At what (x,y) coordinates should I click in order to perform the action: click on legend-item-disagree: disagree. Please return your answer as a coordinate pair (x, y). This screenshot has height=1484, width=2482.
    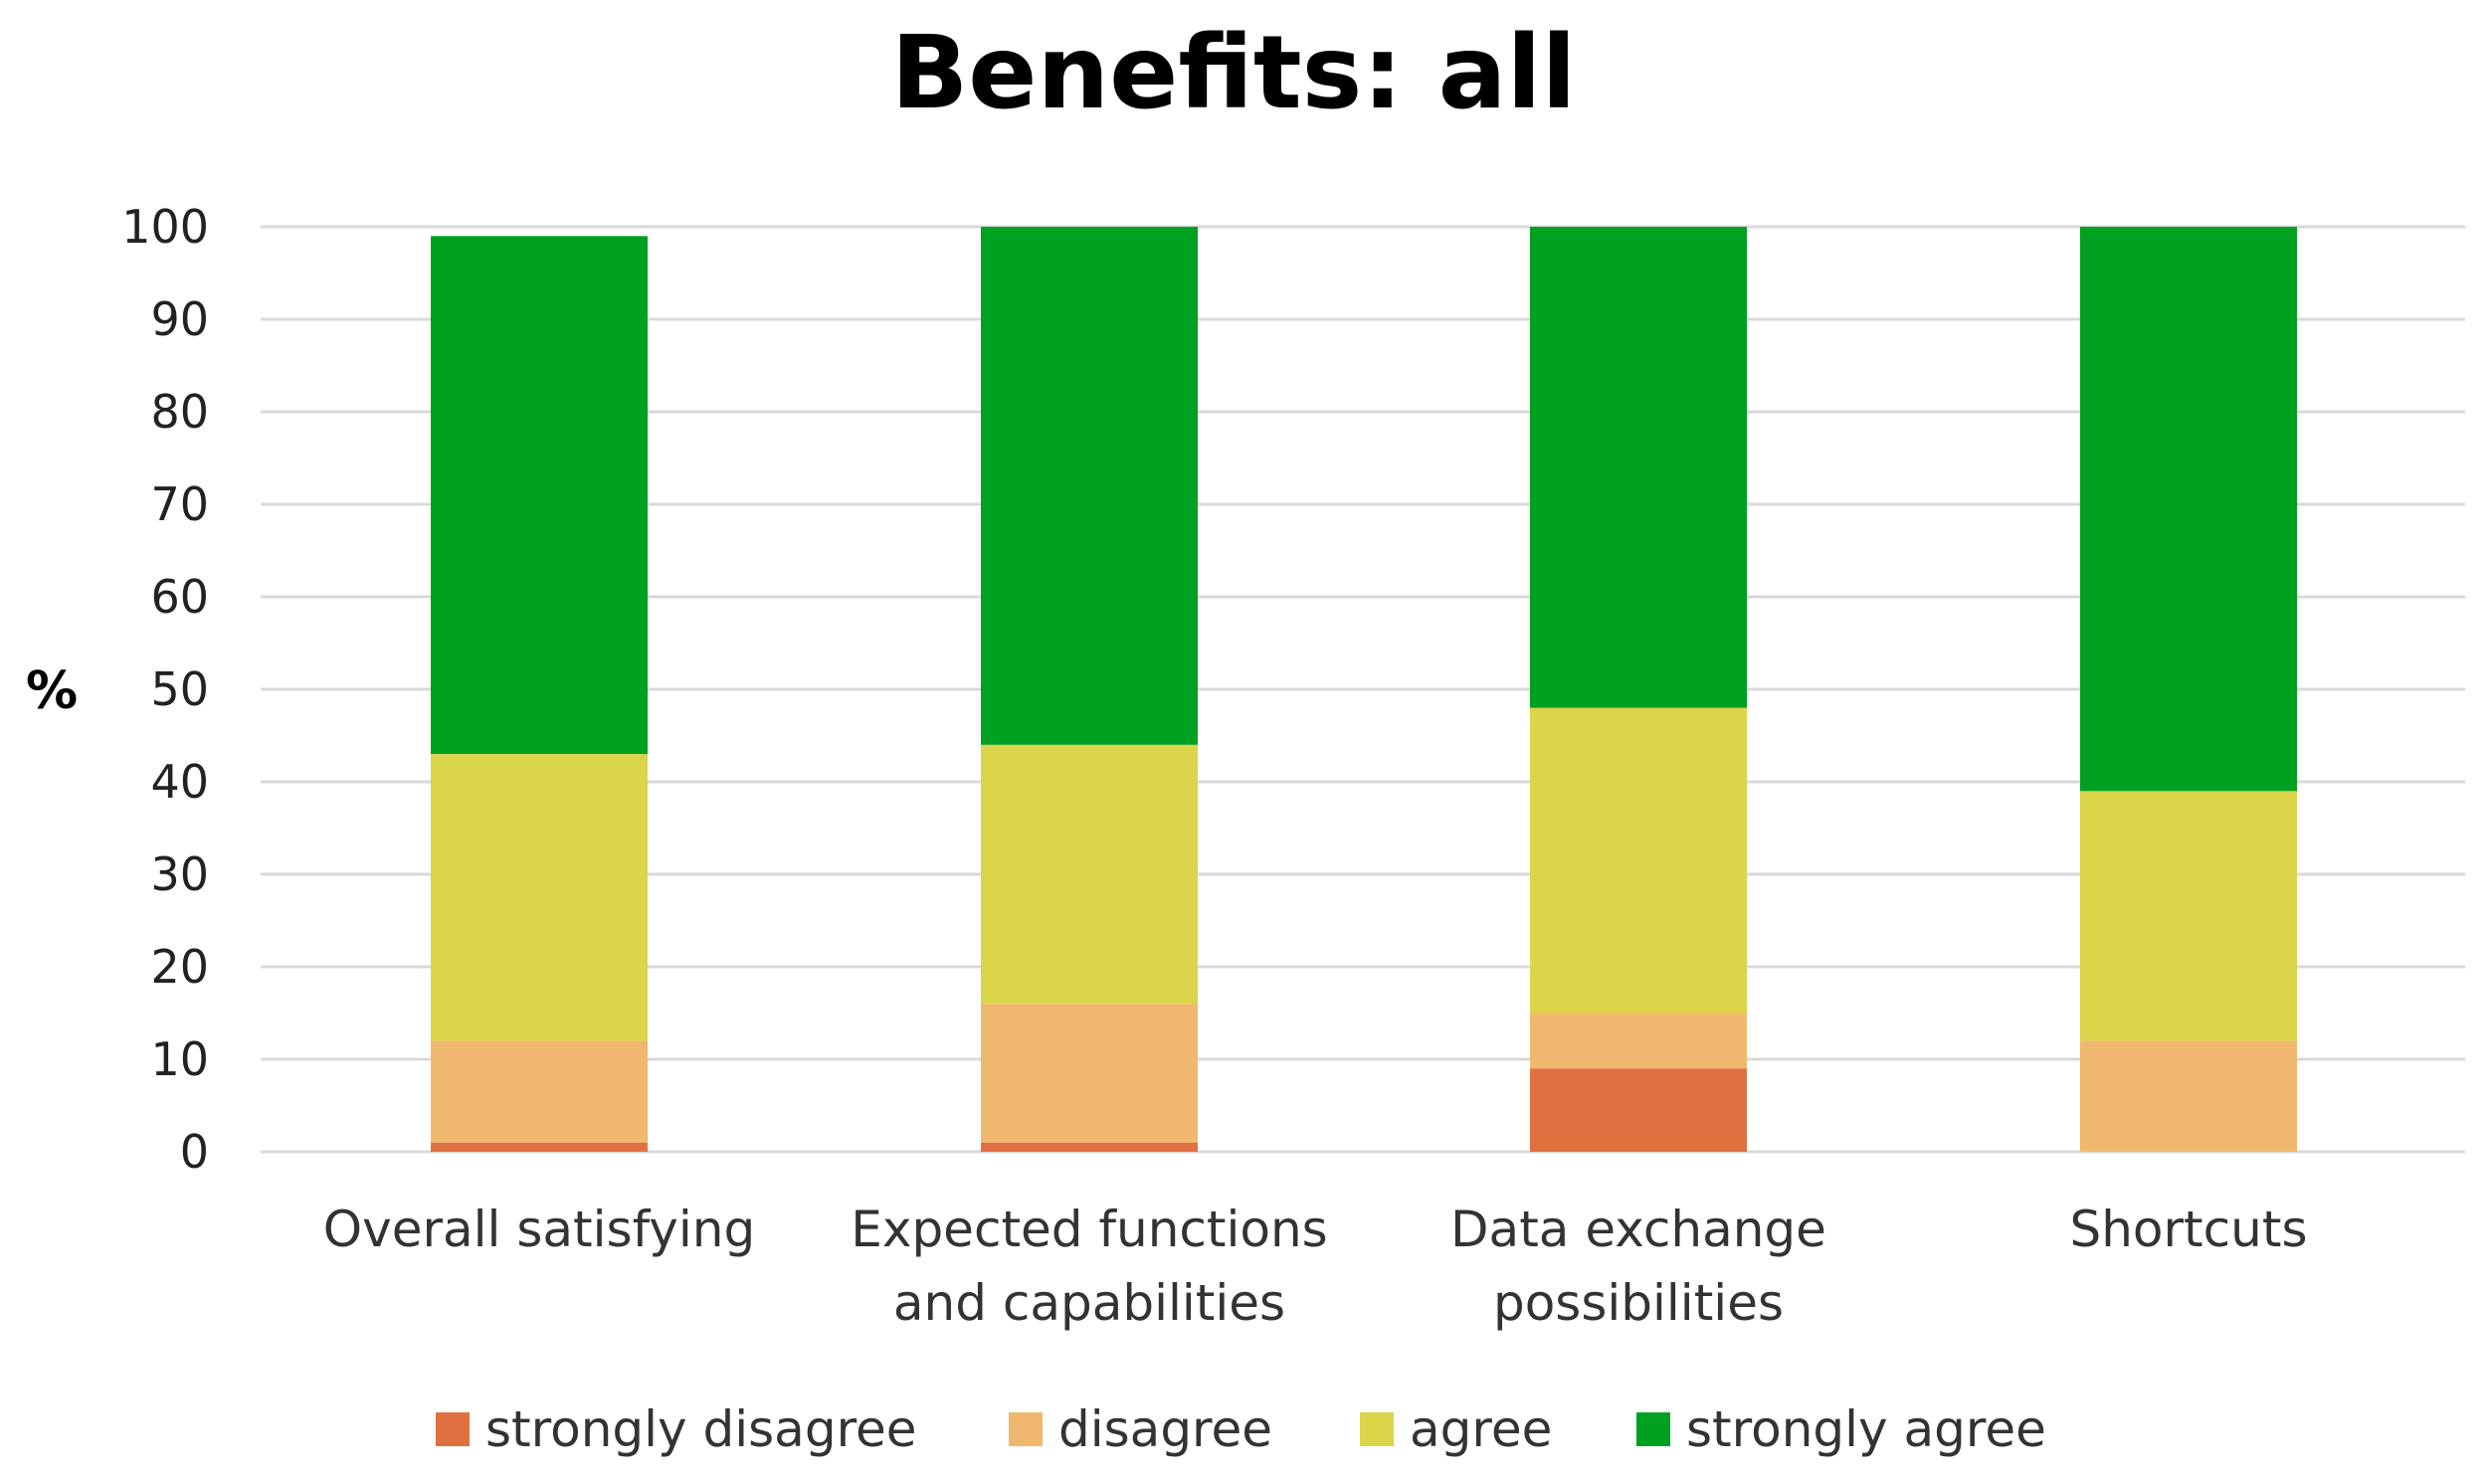
    Looking at the image, I should click on (1141, 1429).